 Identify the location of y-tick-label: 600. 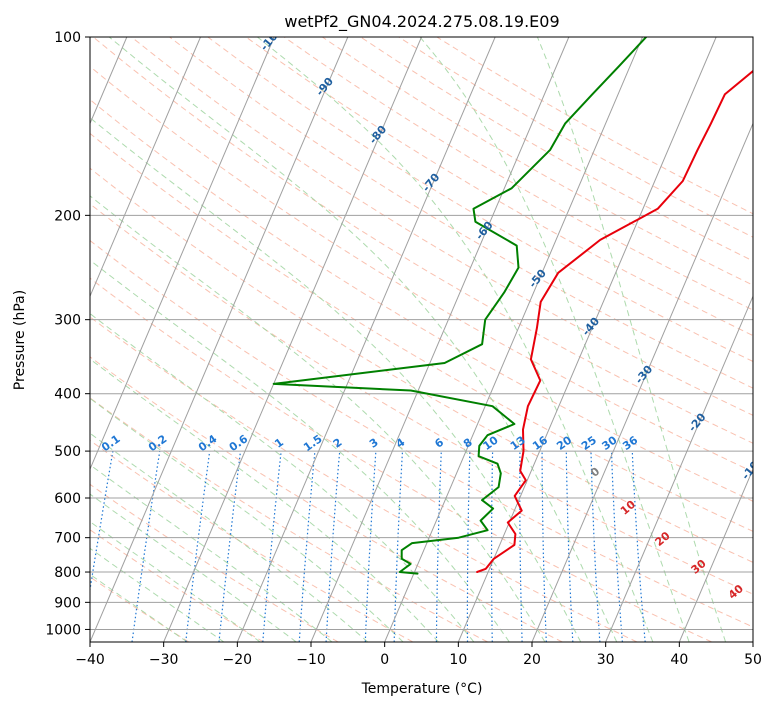
(67, 499).